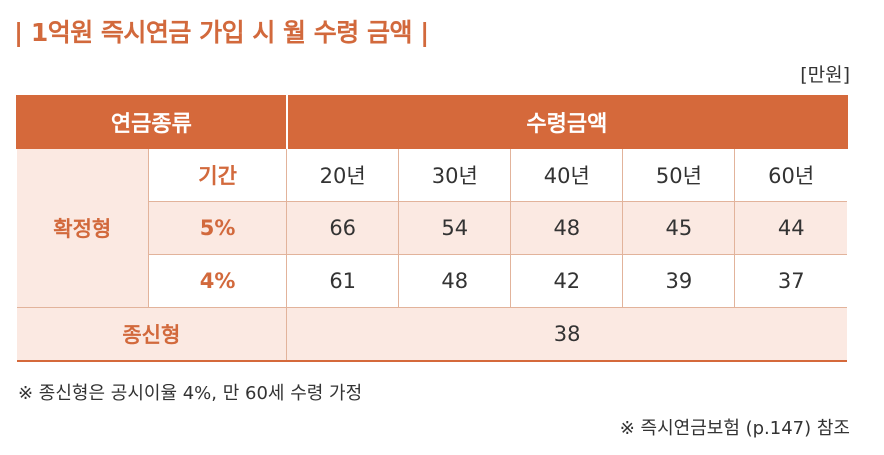  Describe the element at coordinates (343, 281) in the screenshot. I see `value-cell: 61` at that location.